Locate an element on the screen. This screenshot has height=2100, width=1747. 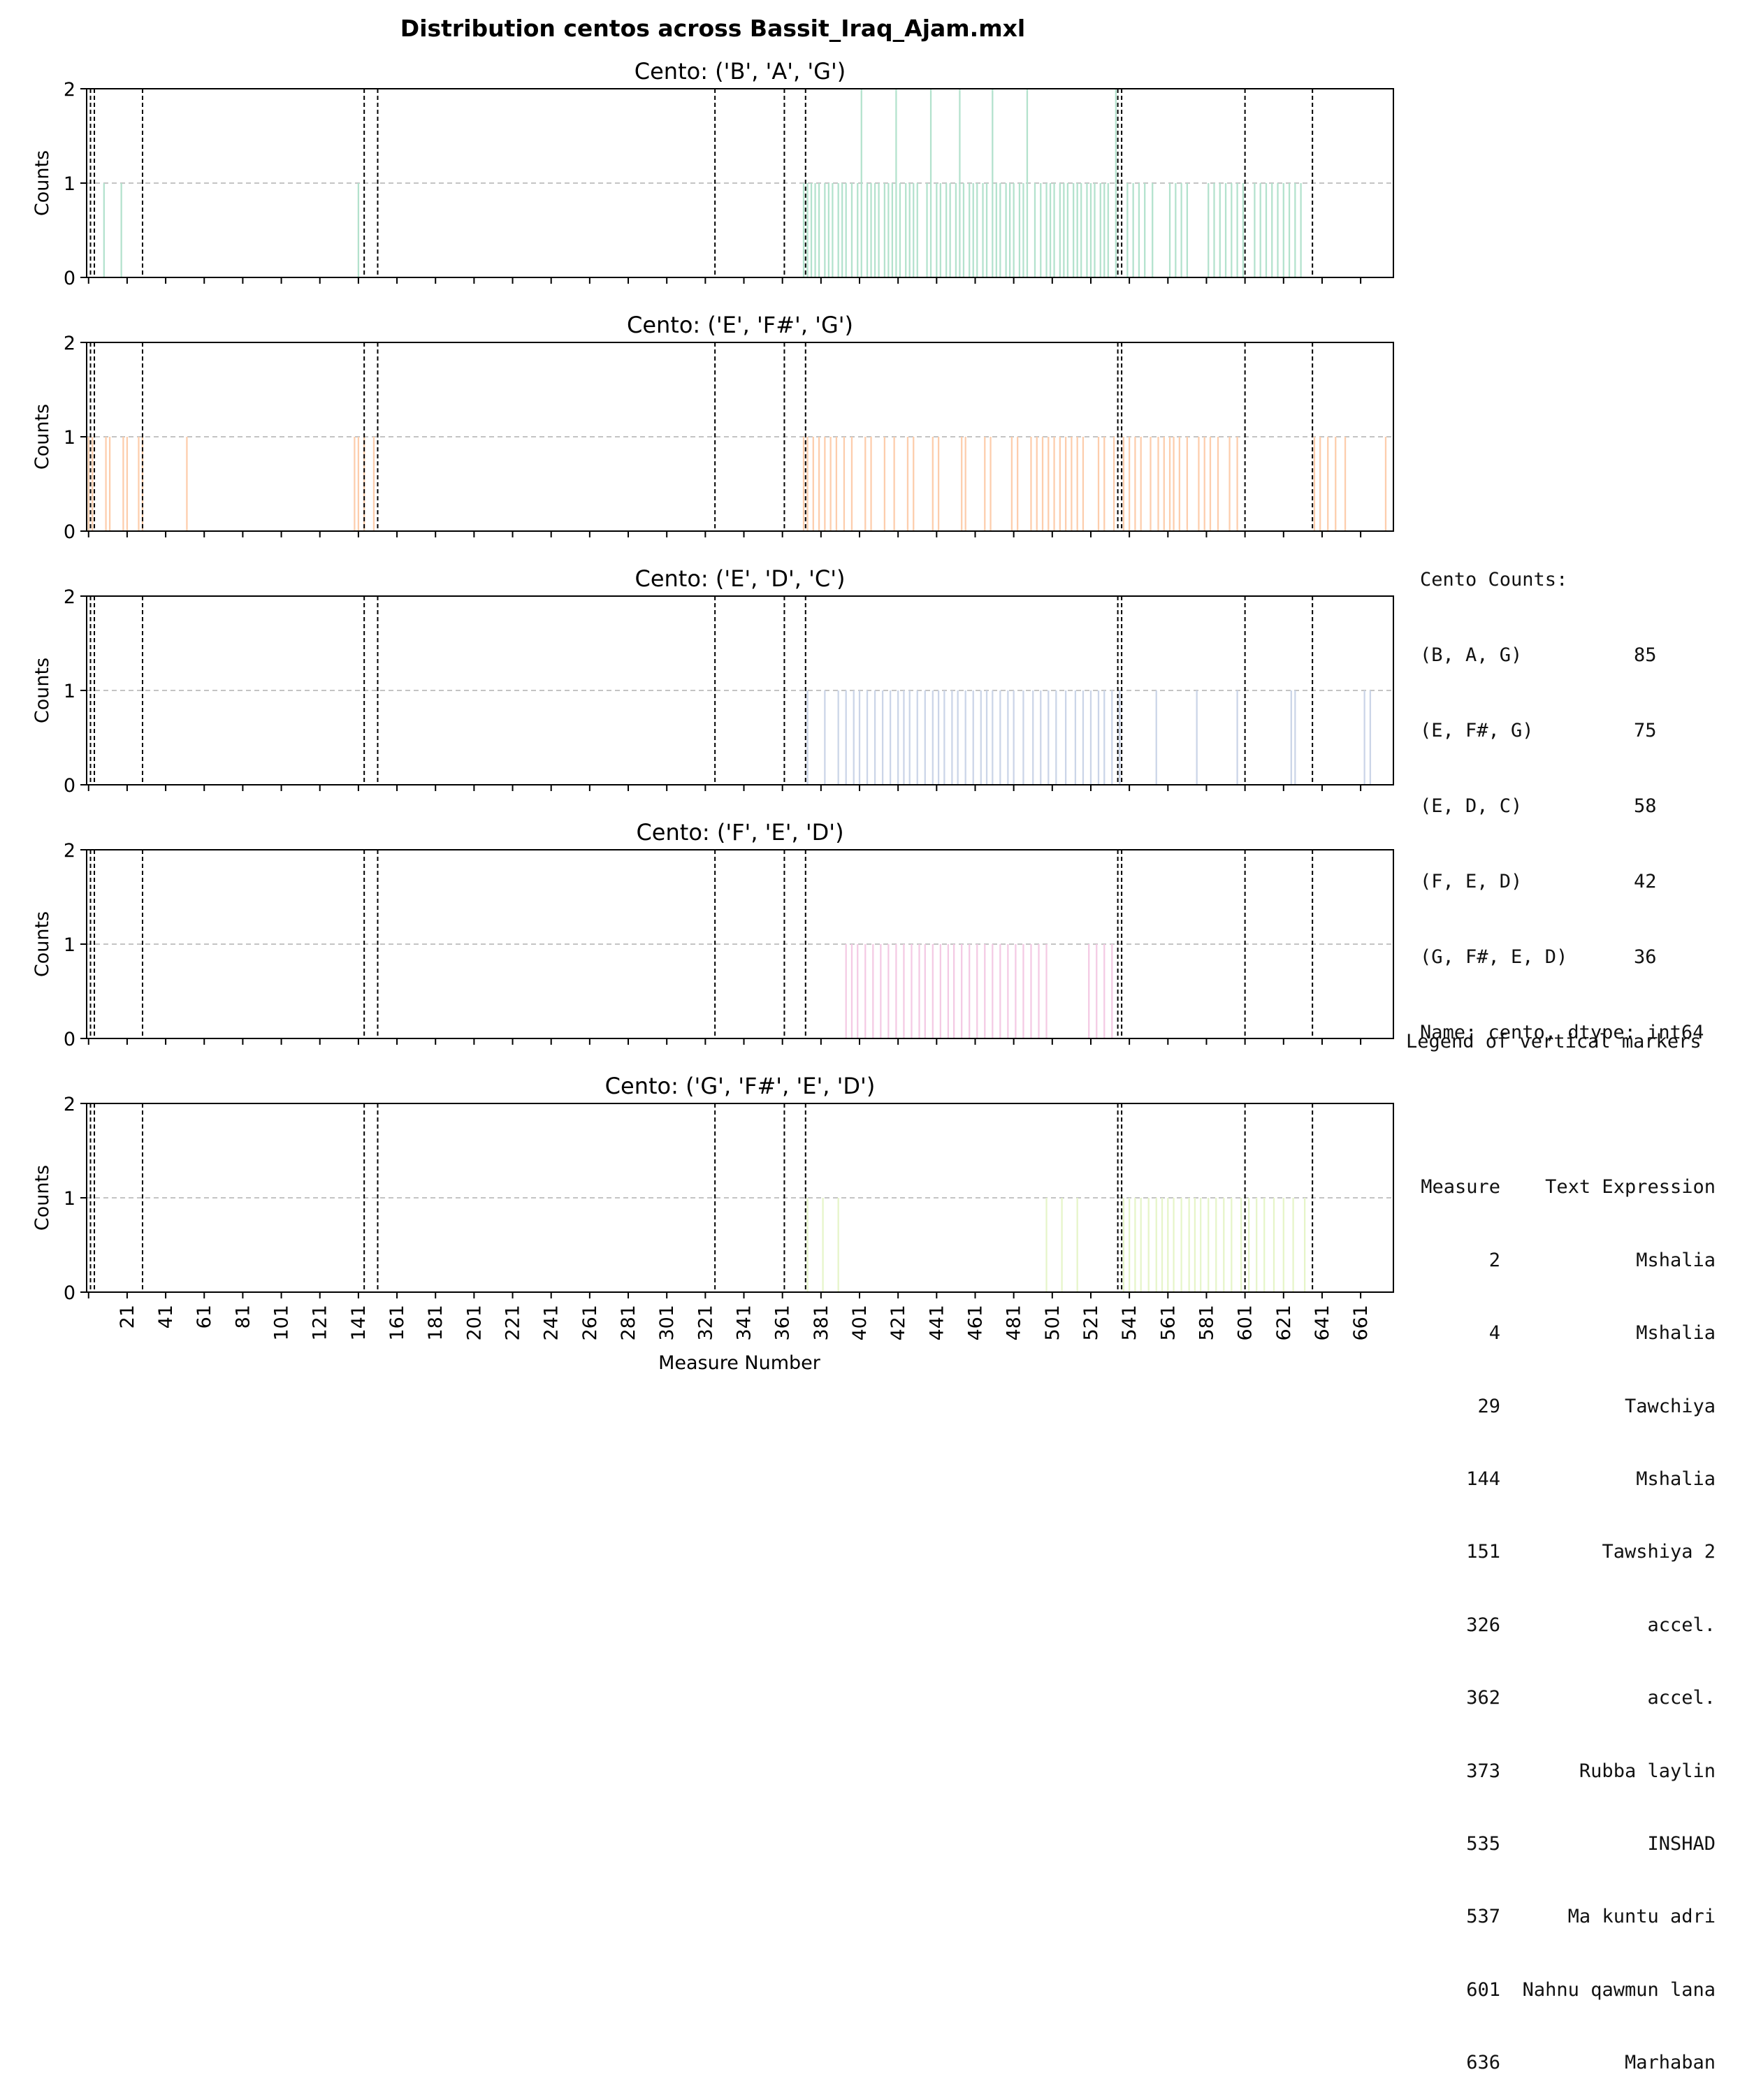
x-tick-label: 301 is located at coordinates (667, 1323).